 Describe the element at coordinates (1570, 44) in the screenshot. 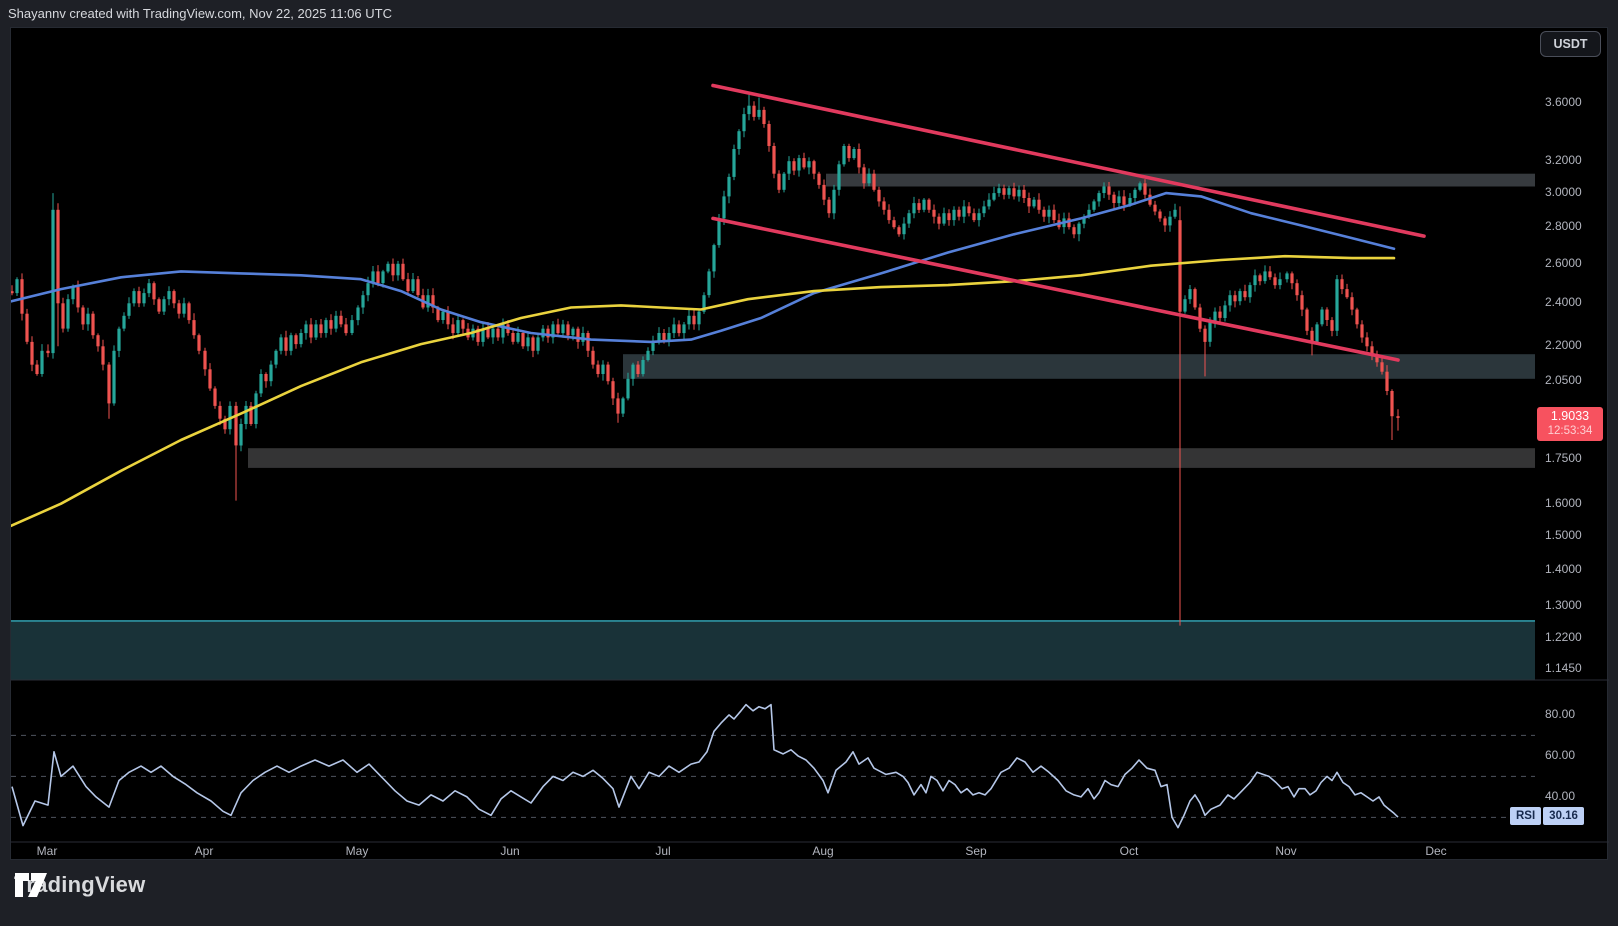

I see `quote-currency-button: USDT` at that location.